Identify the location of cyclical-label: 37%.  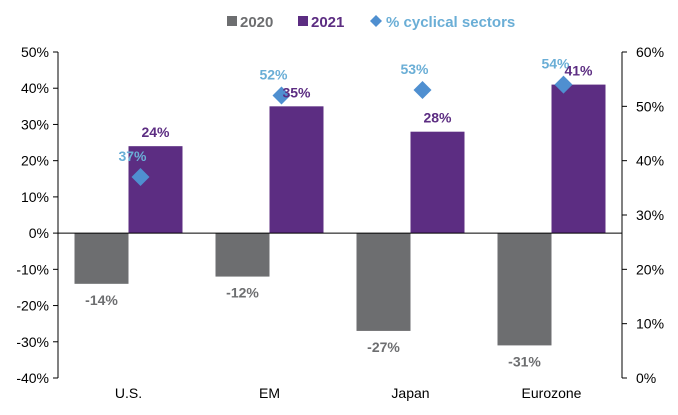
(132, 156).